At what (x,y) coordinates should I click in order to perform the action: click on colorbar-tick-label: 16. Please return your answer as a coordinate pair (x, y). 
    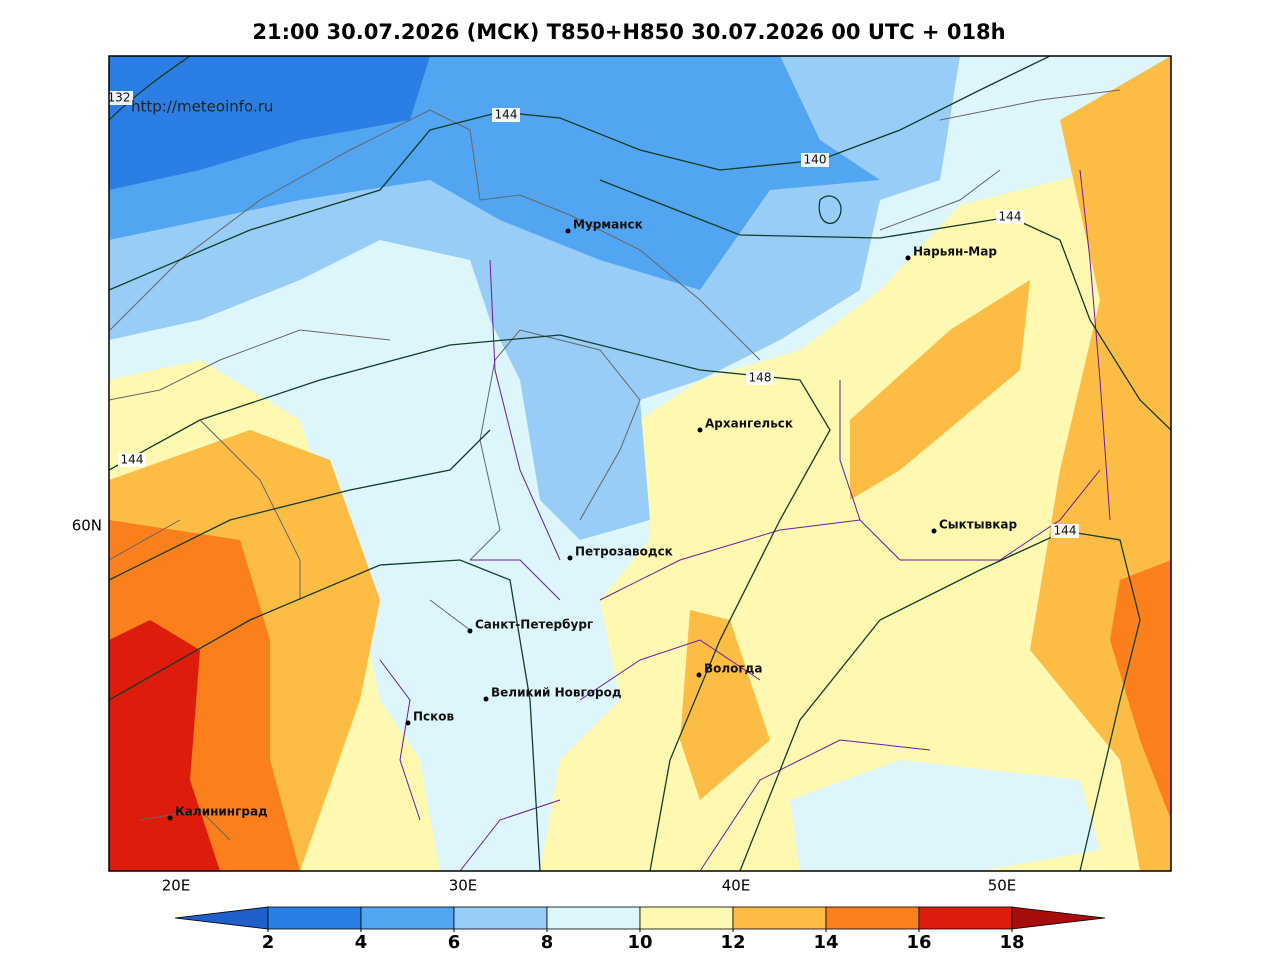
    Looking at the image, I should click on (918, 942).